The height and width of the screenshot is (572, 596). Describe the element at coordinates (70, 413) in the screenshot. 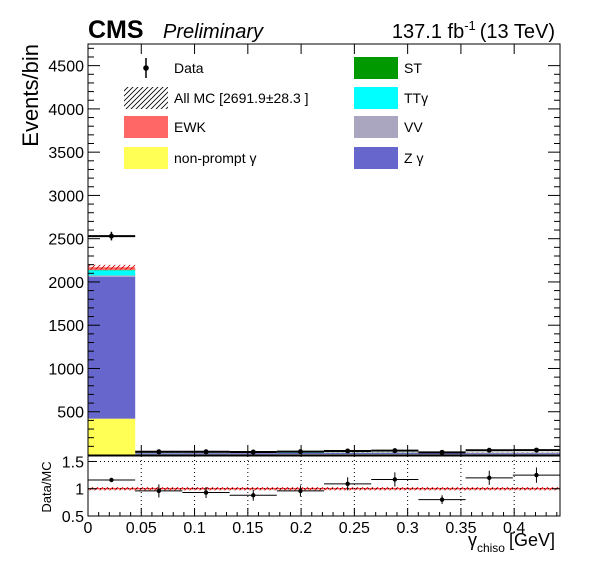

I see `main-ytick-label-0: 500` at that location.